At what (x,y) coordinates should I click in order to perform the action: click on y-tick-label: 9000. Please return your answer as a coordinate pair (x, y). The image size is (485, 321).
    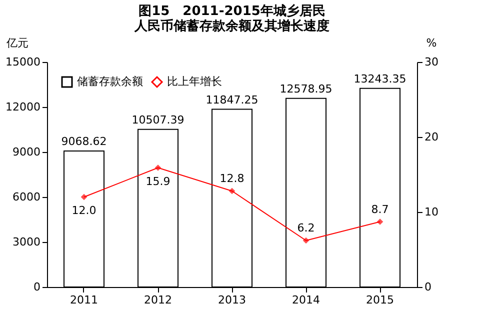
    Looking at the image, I should click on (26, 152).